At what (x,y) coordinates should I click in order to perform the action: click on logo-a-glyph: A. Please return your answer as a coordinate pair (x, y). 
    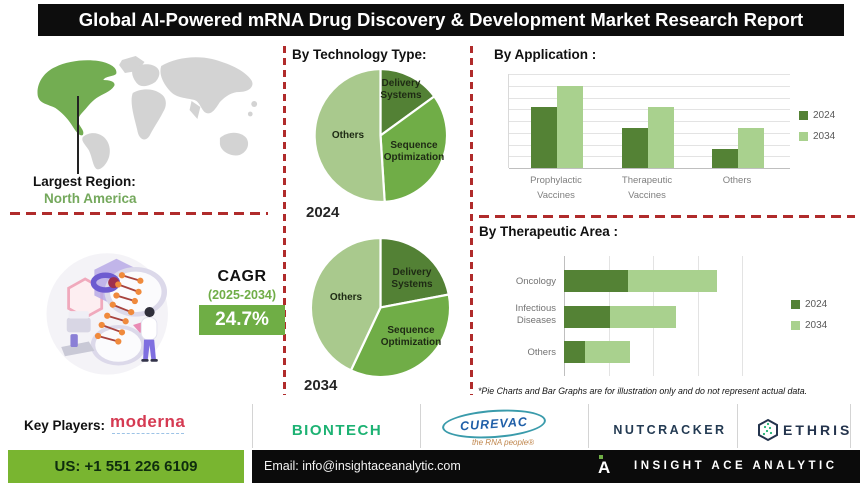
    Looking at the image, I should click on (604, 467).